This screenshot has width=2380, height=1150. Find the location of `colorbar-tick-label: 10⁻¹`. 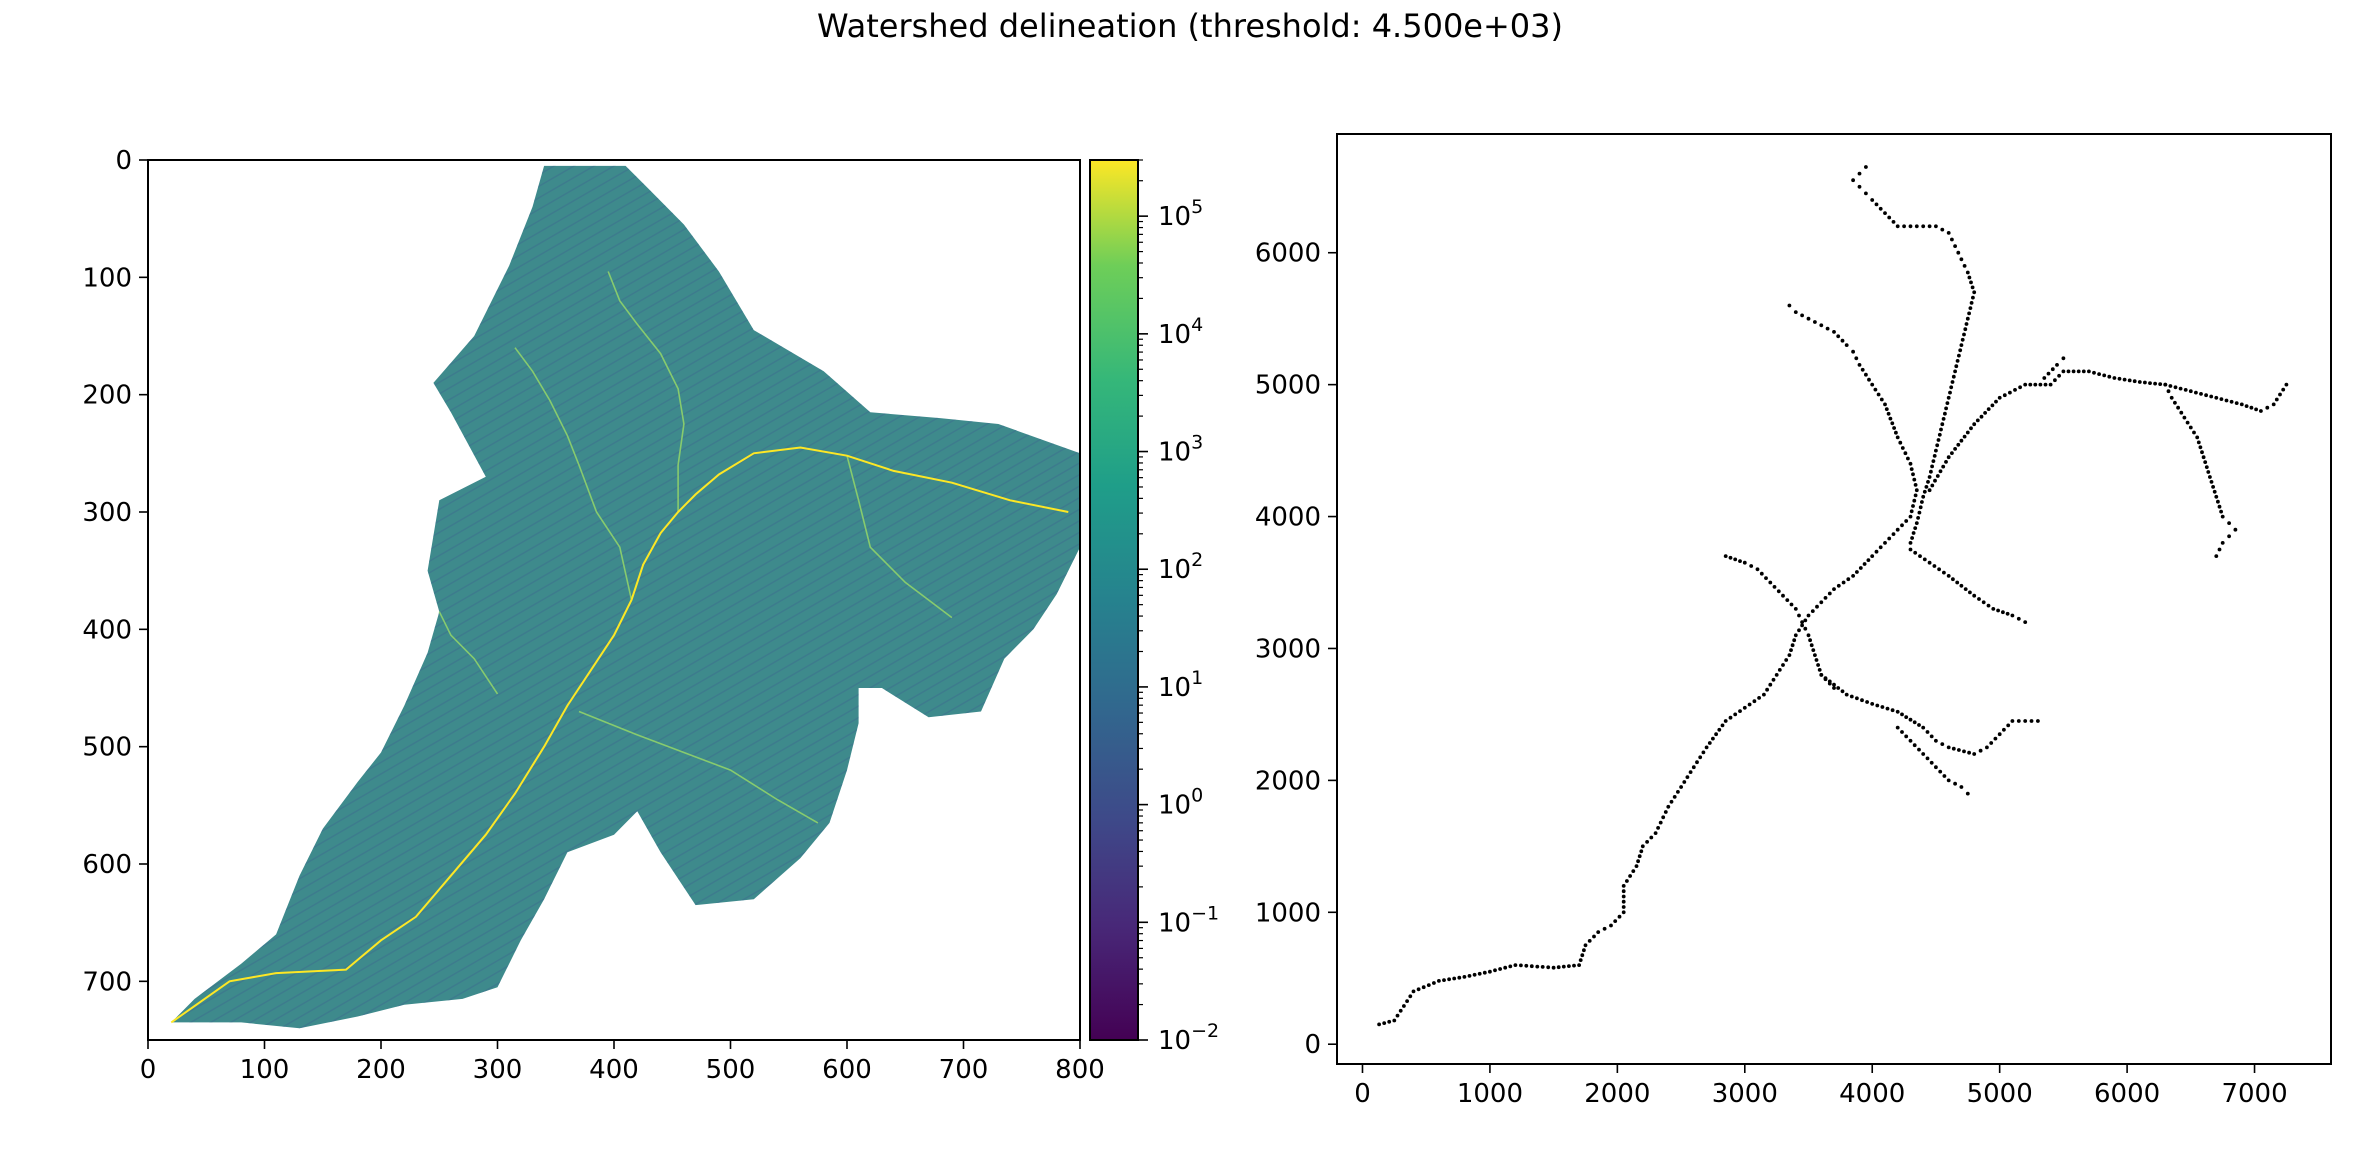

colorbar-tick-label: 10⁻¹ is located at coordinates (1188, 920).